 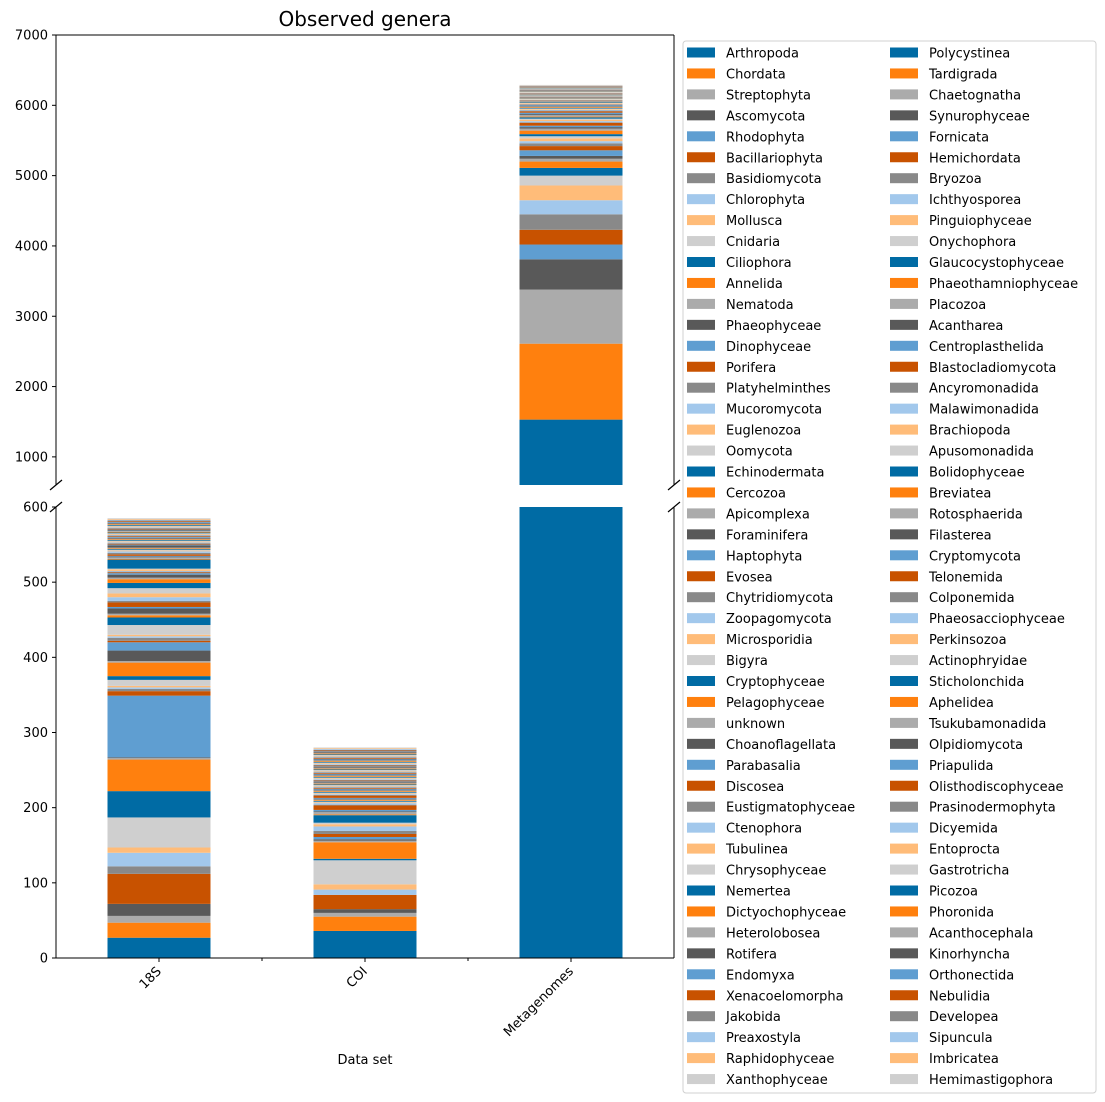 What do you see at coordinates (365, 767) in the screenshot?
I see `bar-segment-cryptomycota-coi` at bounding box center [365, 767].